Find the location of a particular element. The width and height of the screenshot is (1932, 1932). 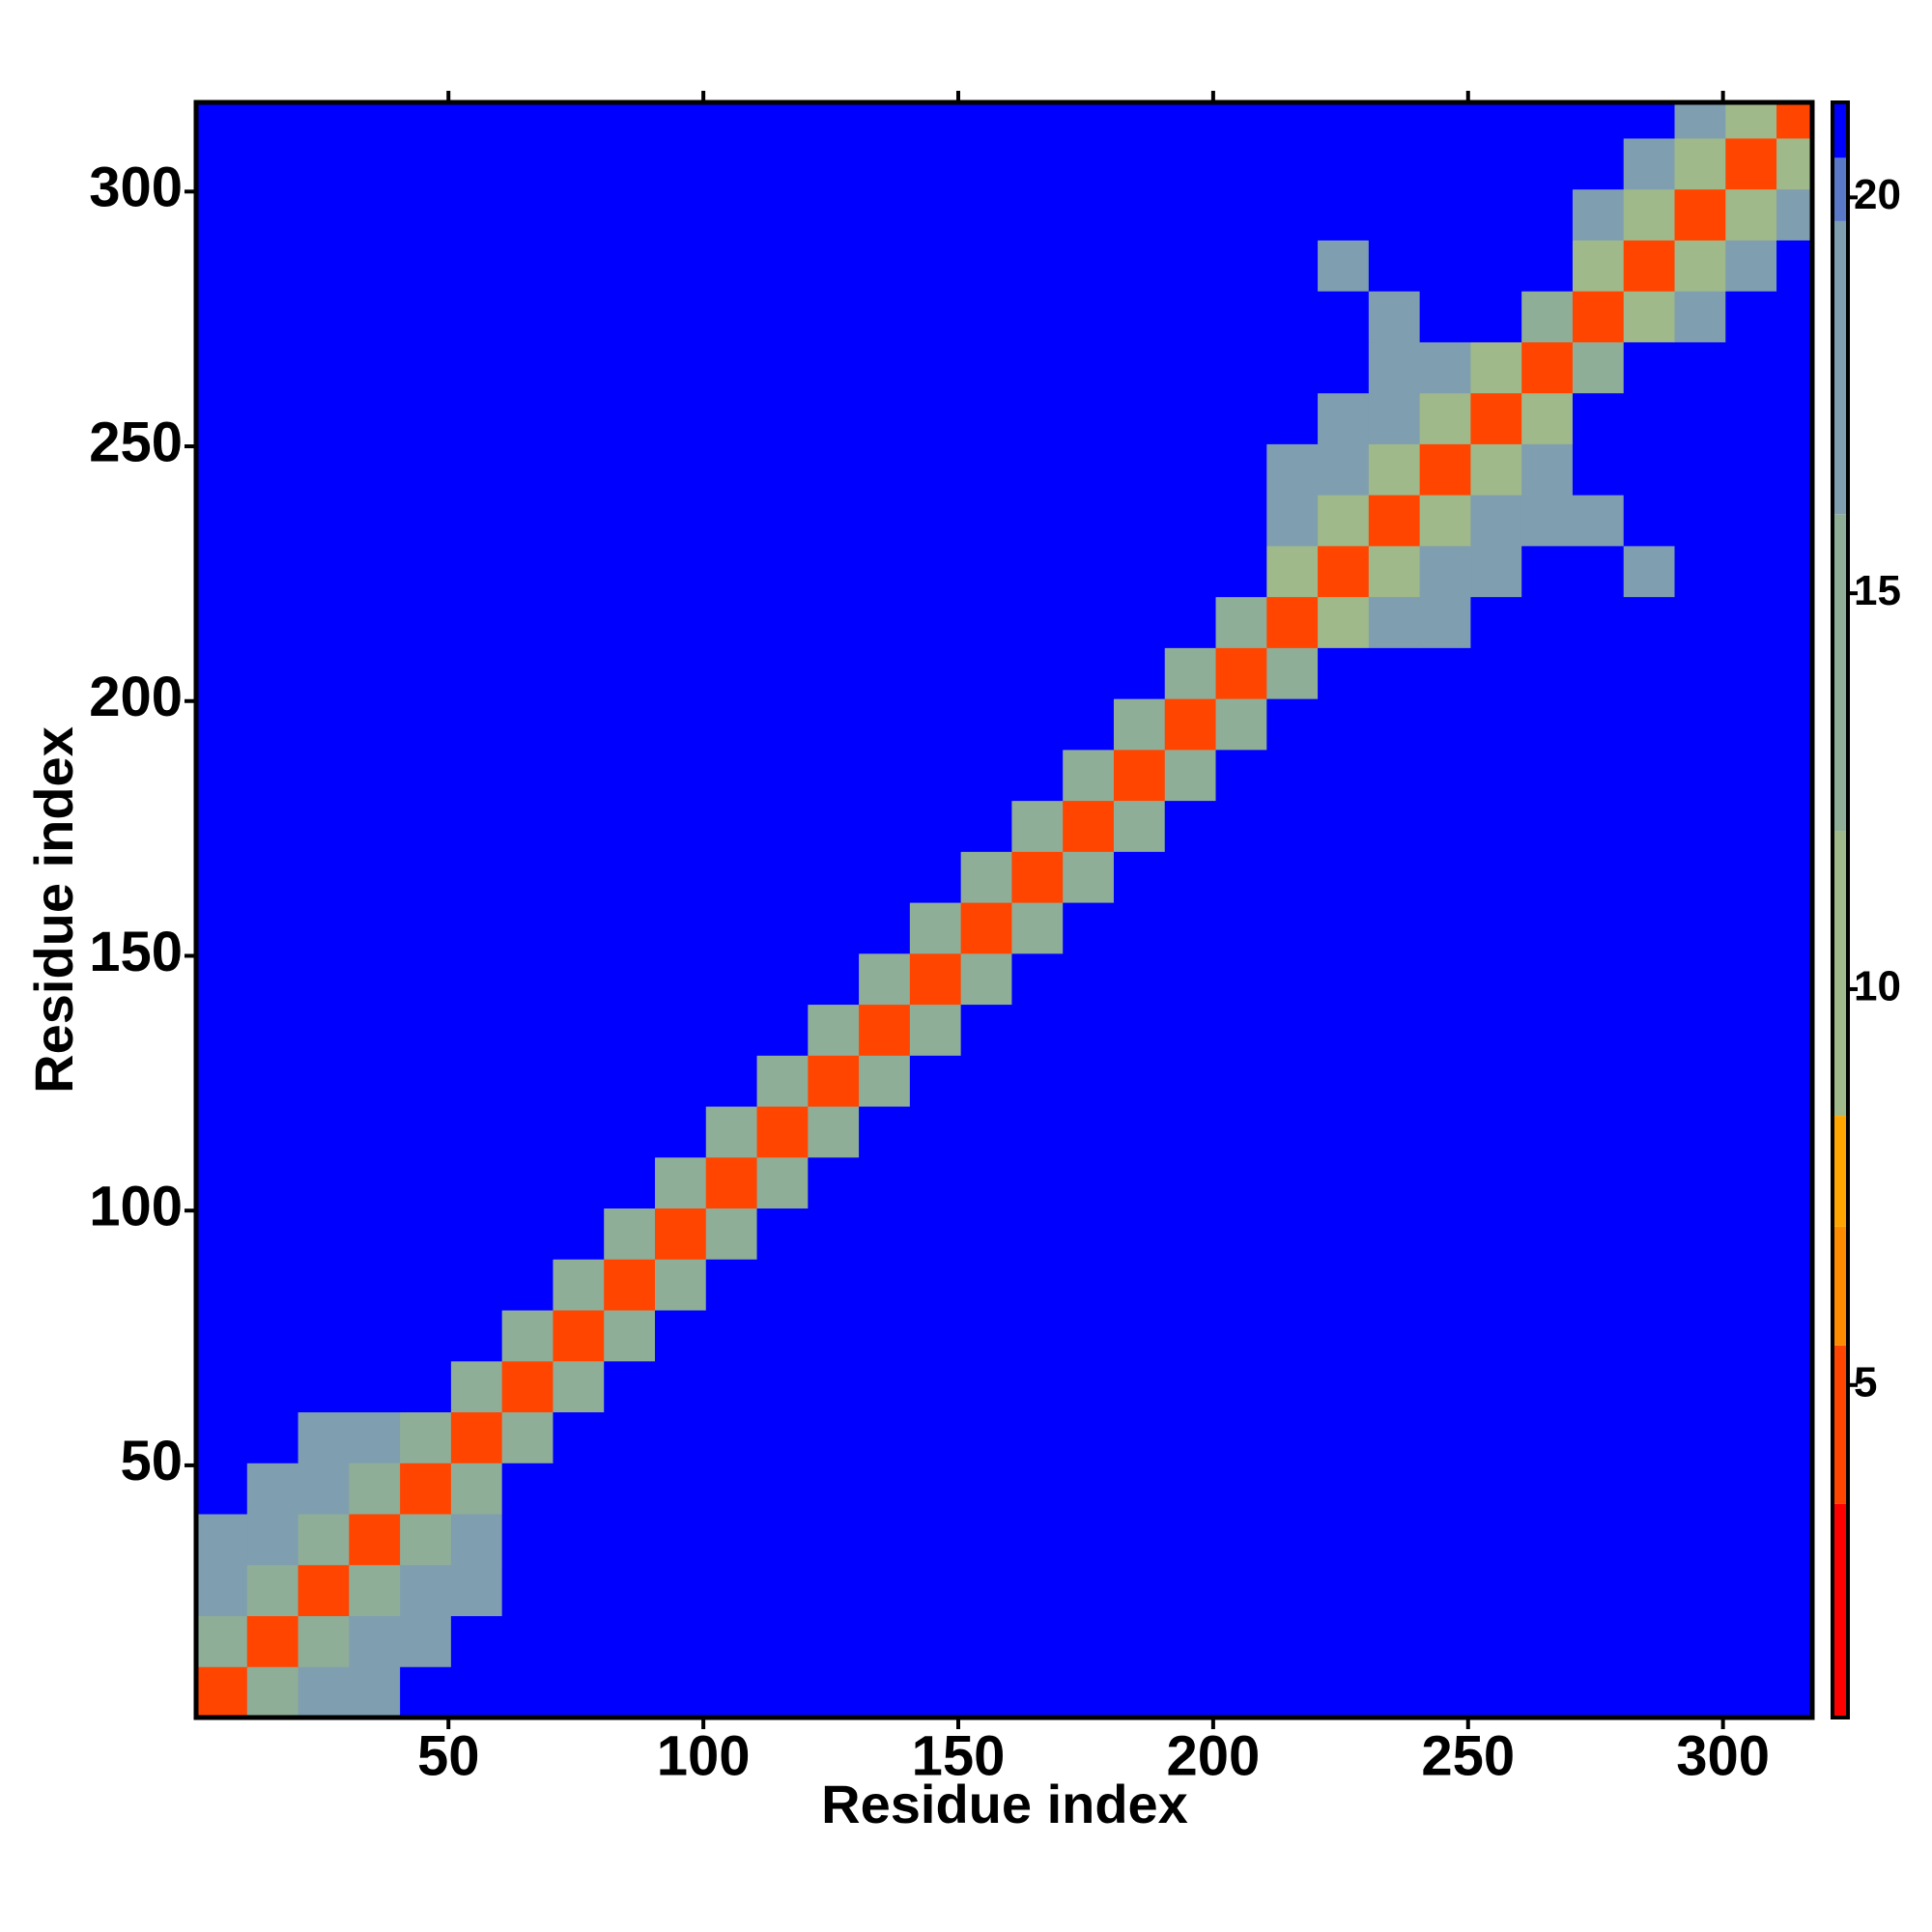

colorbar-tick-label: 10 is located at coordinates (1877, 986).